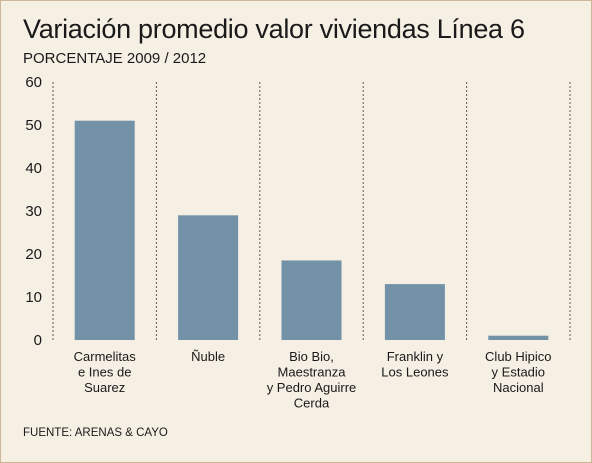 The height and width of the screenshot is (463, 592). Describe the element at coordinates (33, 125) in the screenshot. I see `y-tick-label-5: 50` at that location.